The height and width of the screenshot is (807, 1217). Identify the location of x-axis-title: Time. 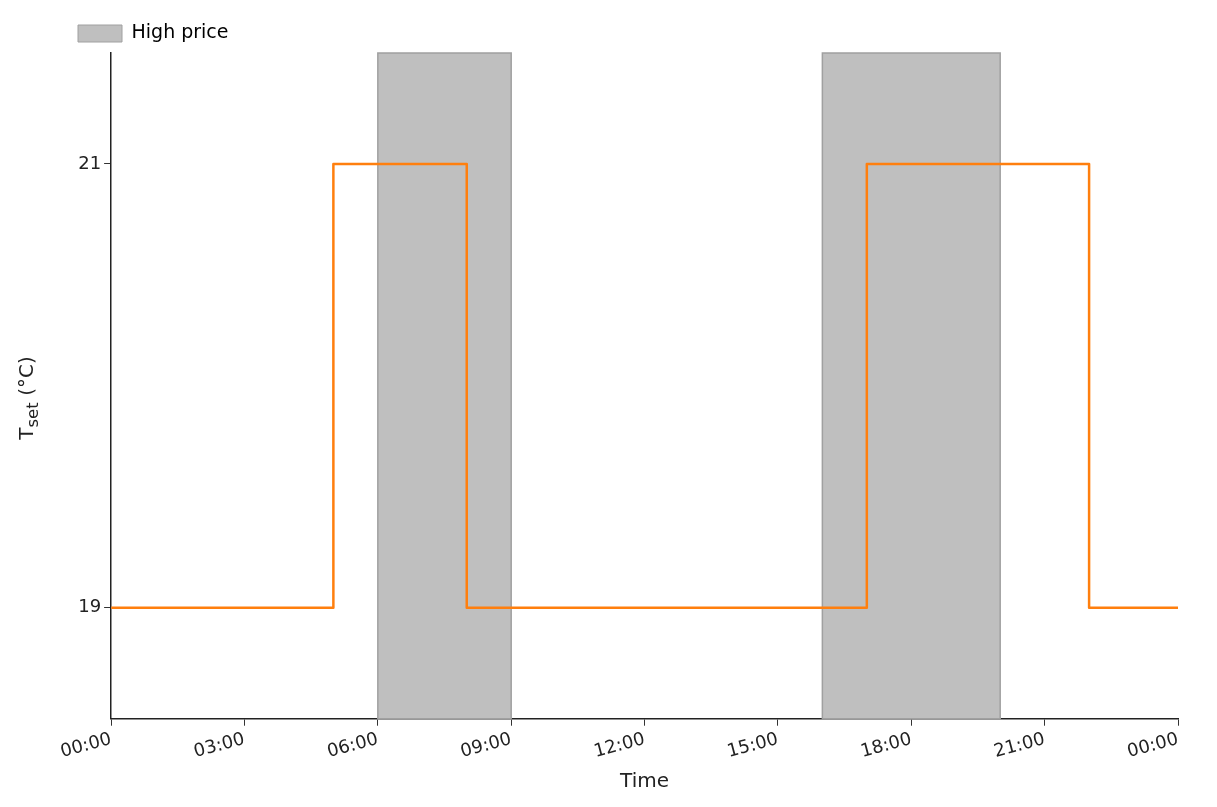
(644, 780).